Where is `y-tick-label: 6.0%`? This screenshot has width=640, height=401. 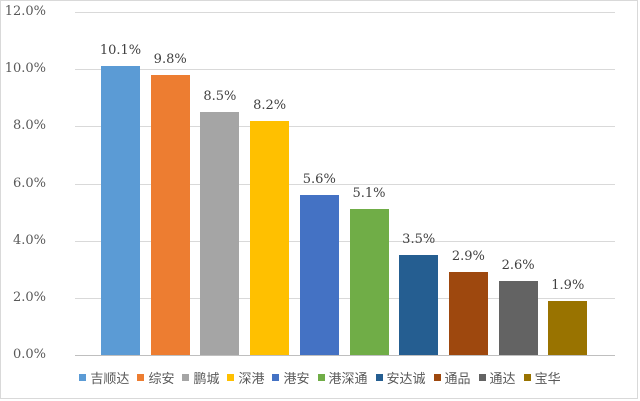 y-tick-label: 6.0% is located at coordinates (29, 183).